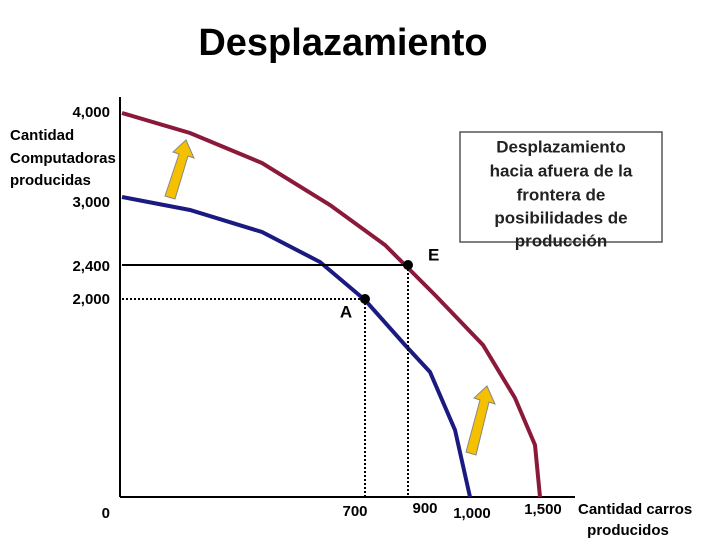  Describe the element at coordinates (91, 266) in the screenshot. I see `y-tick-label: 2,400` at that location.